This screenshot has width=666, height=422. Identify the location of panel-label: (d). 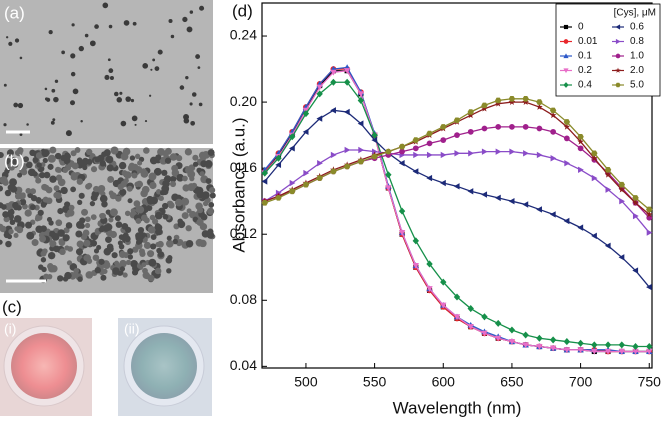
(242, 10).